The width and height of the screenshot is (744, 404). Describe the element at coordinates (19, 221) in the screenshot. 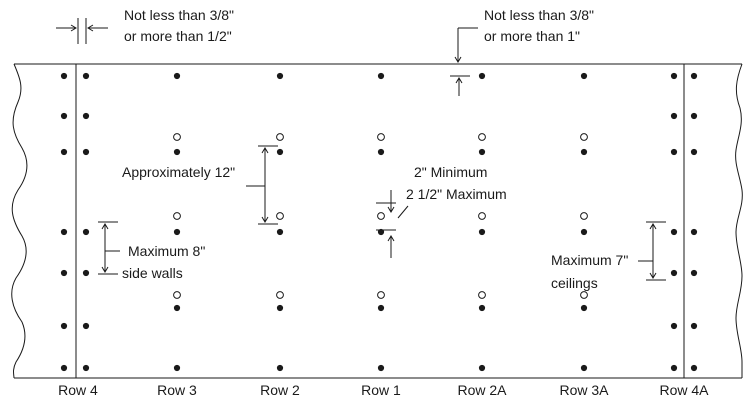

I see `board-left-break` at that location.